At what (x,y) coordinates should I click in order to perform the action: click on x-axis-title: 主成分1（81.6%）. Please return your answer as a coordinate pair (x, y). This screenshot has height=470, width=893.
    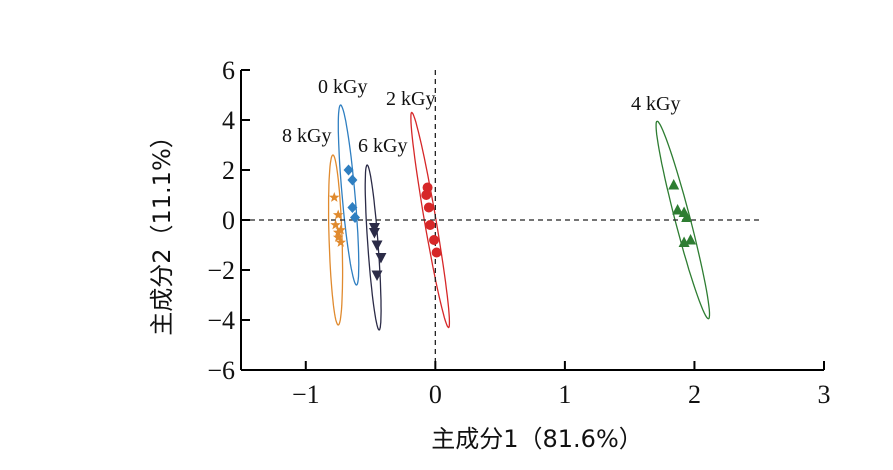
    Looking at the image, I should click on (537, 439).